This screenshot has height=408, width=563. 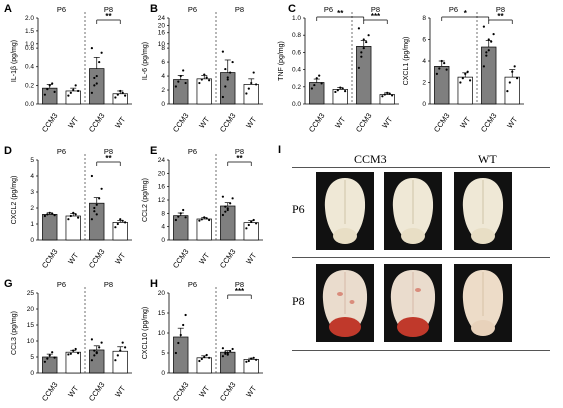 I want to click on y-axis-label: TNF (pg/mg), so click(x=281, y=61).